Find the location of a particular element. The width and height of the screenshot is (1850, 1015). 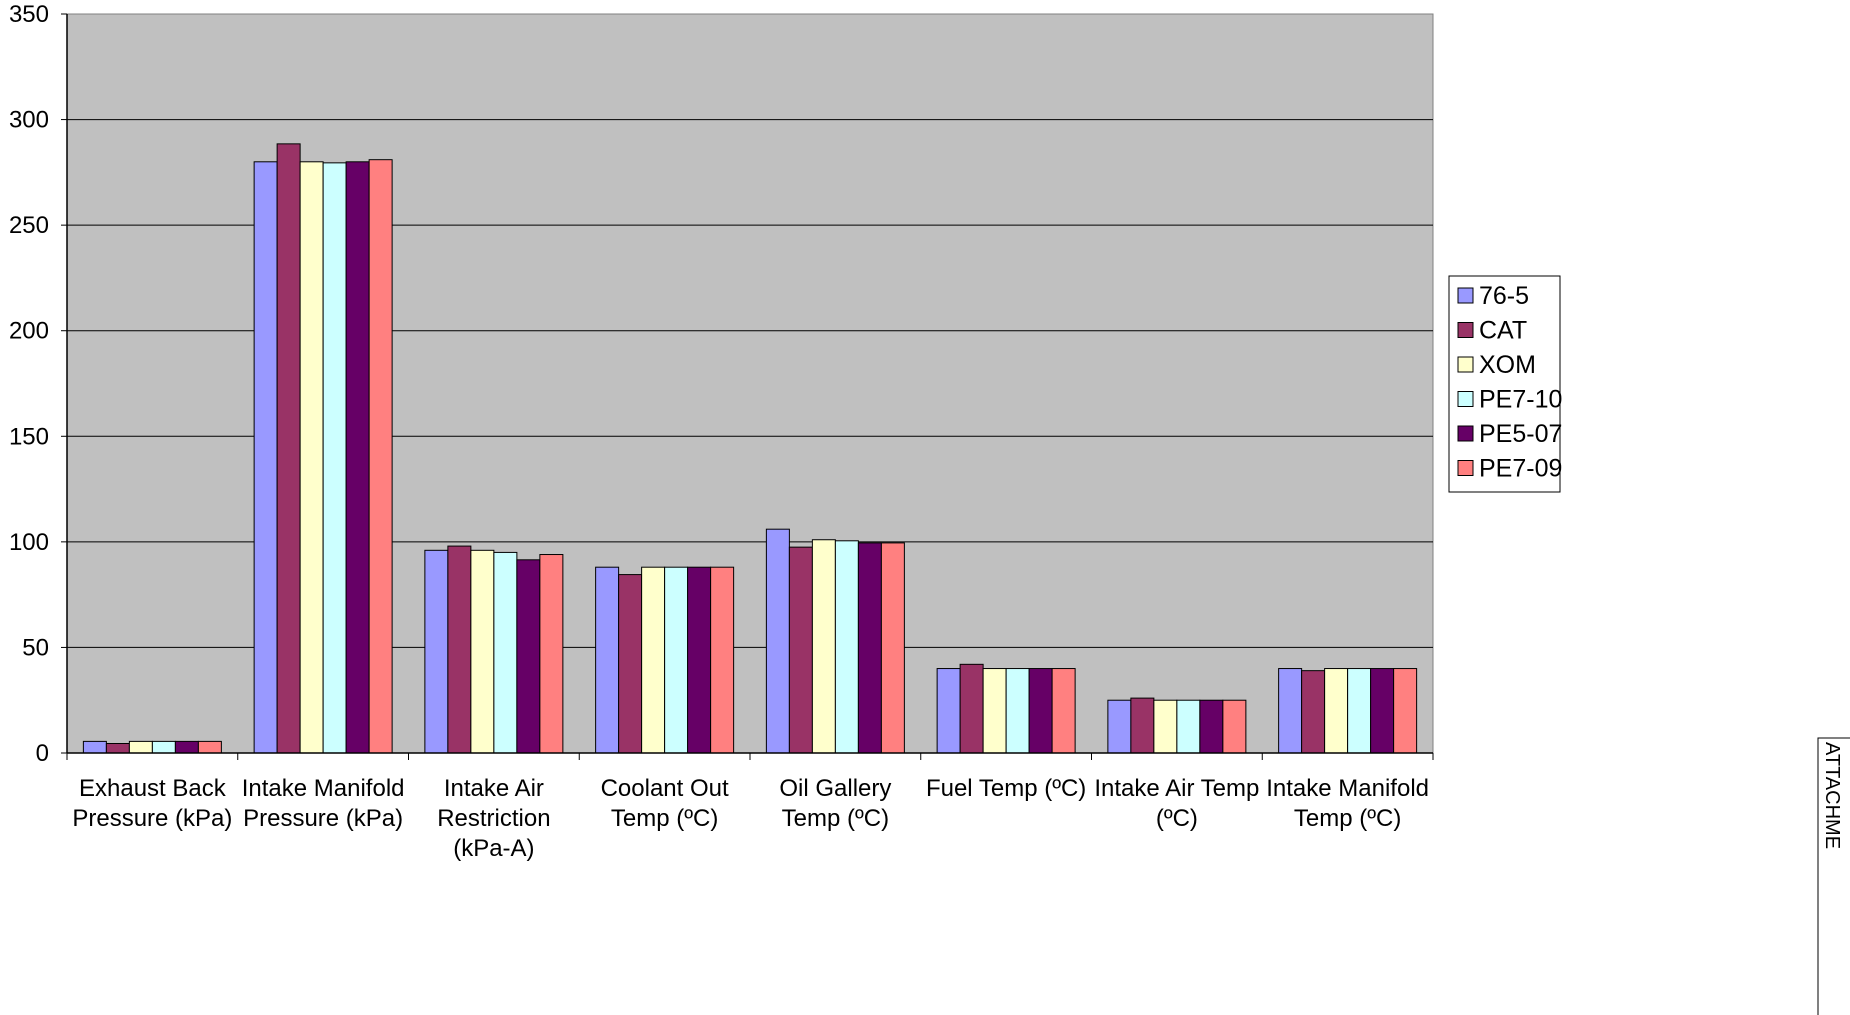

y-tick-label: 50 is located at coordinates (35, 647).